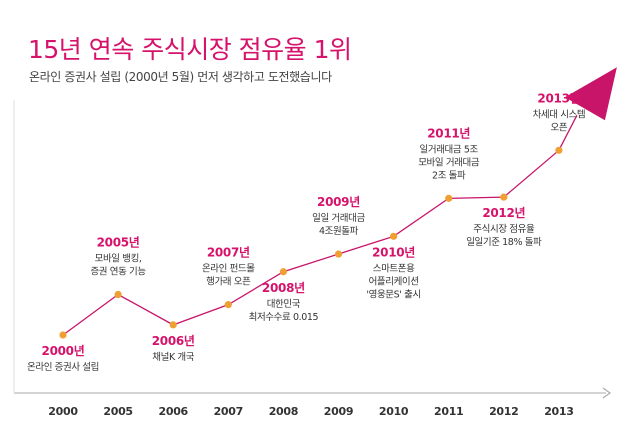 This screenshot has width=628, height=430. I want to click on annotation-text: 모바일 뱅킹,, so click(118, 259).